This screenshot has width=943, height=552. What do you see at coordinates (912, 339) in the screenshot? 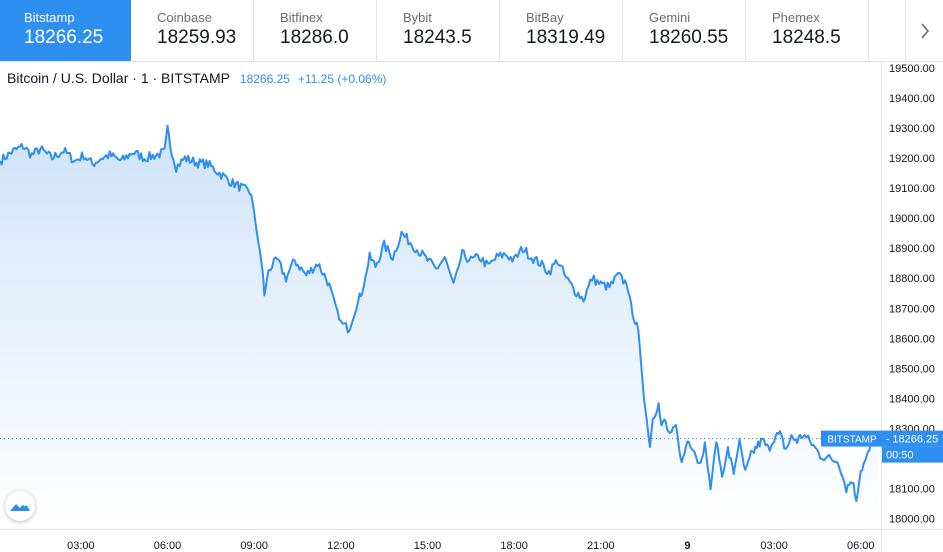
I see `y-tick-label: 18600.00` at bounding box center [912, 339].